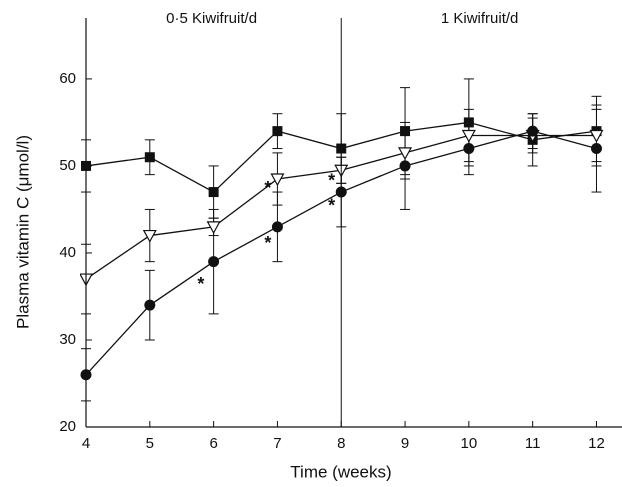  I want to click on x-axis-title: Time (weeks), so click(340, 471).